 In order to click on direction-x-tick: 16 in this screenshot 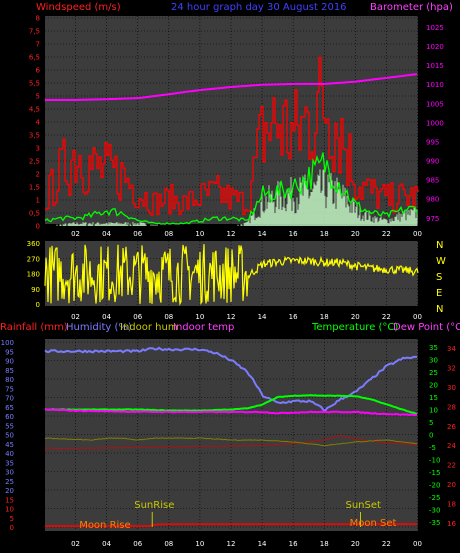, I will do `click(293, 317)`.